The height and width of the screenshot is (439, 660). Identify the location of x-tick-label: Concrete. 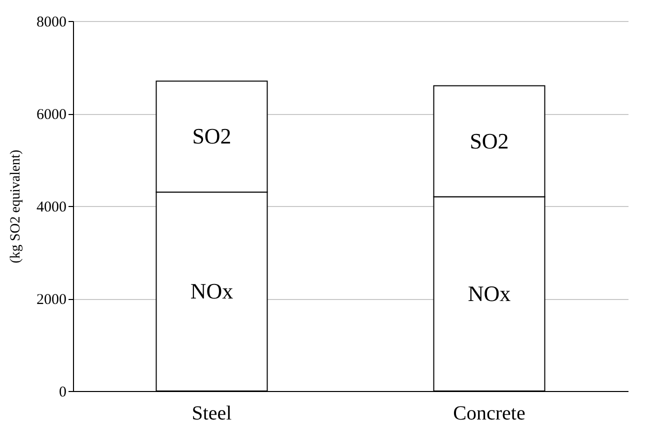
(489, 413).